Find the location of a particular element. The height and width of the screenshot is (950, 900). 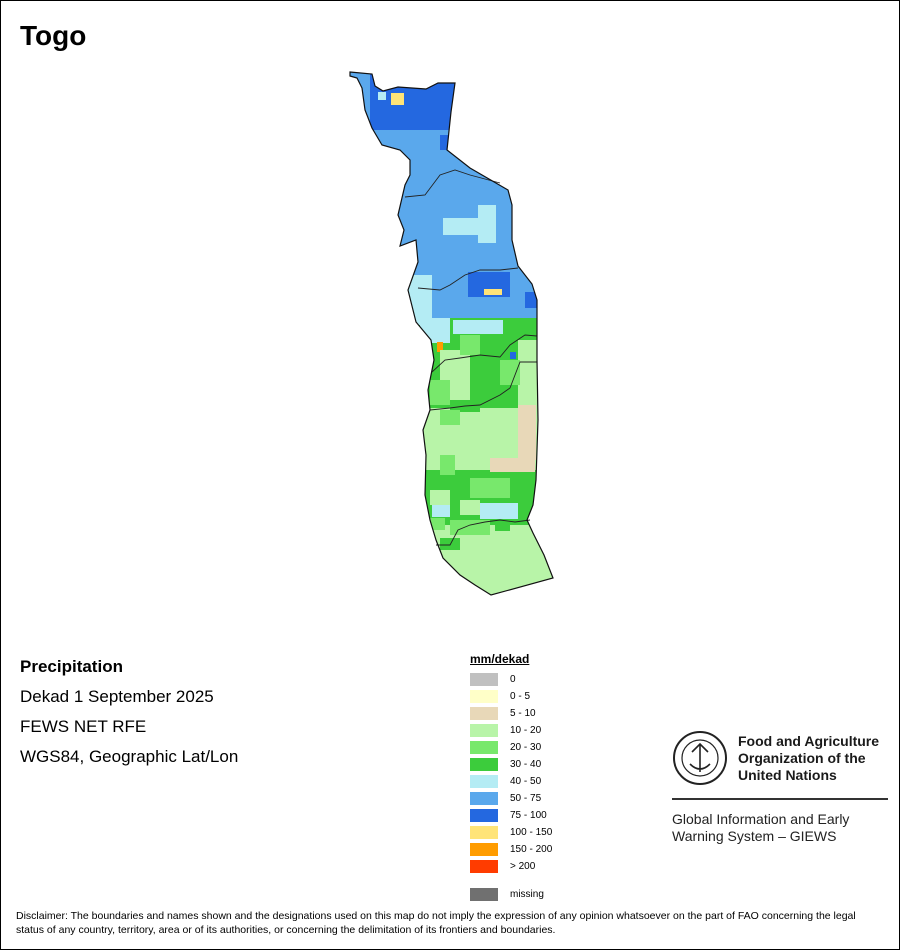

fao-divider is located at coordinates (780, 799).